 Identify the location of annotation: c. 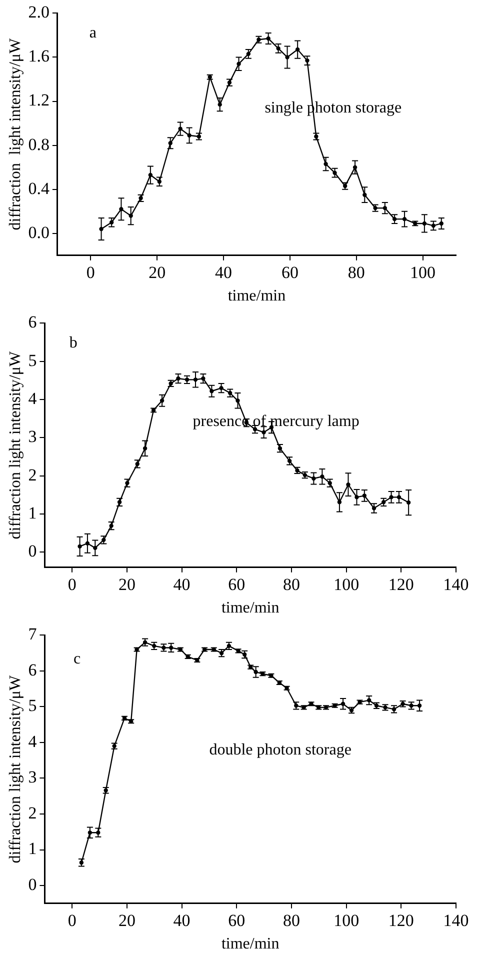
(77, 659).